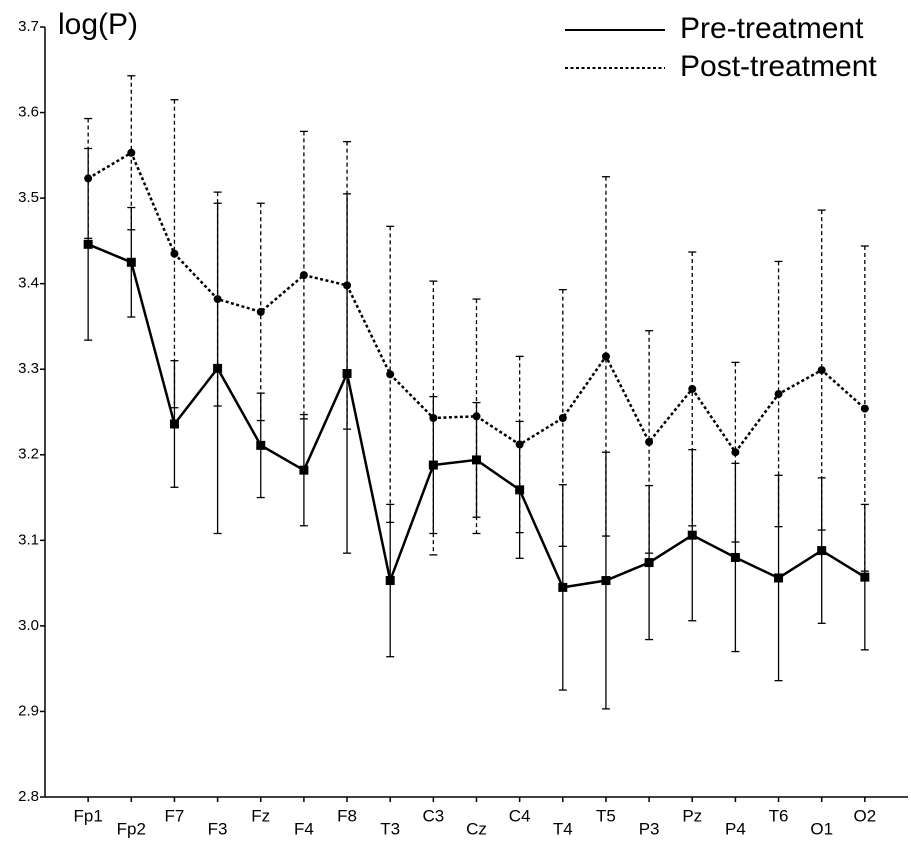 This screenshot has width=911, height=846. Describe the element at coordinates (218, 828) in the screenshot. I see `x-tick-label: F3` at that location.